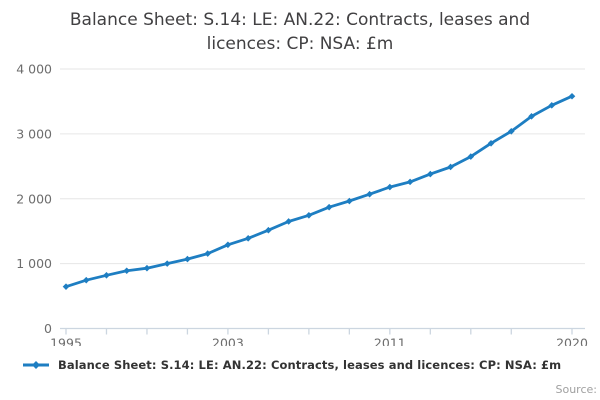 Image resolution: width=600 pixels, height=400 pixels. Describe the element at coordinates (34, 134) in the screenshot. I see `y-axis-tick-label: 3 000` at that location.